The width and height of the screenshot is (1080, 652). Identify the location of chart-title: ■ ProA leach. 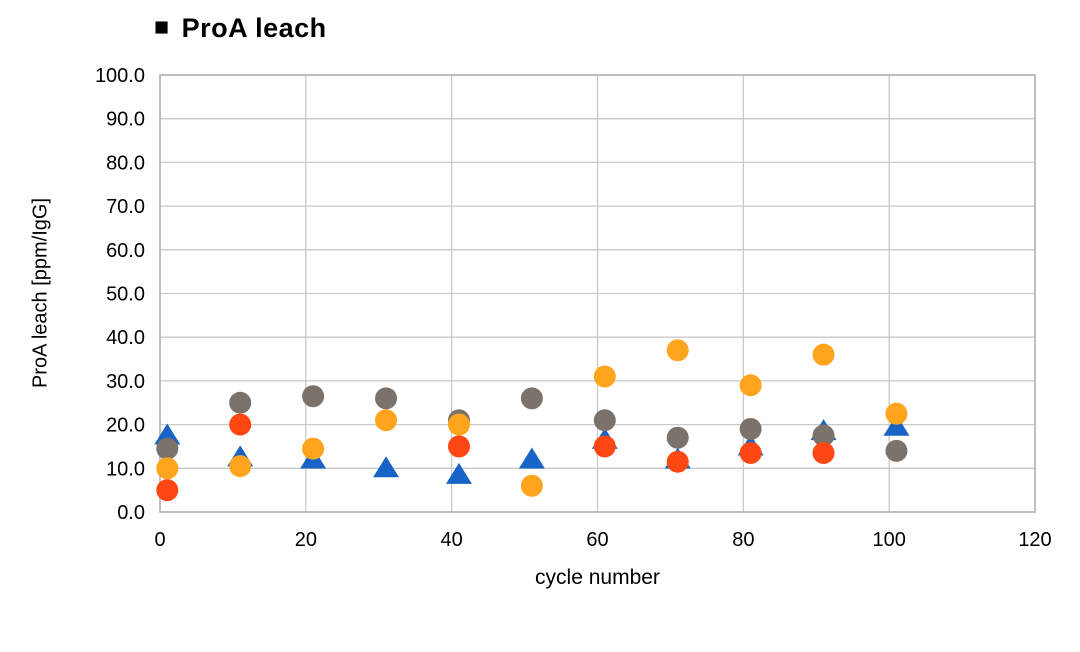
(240, 28).